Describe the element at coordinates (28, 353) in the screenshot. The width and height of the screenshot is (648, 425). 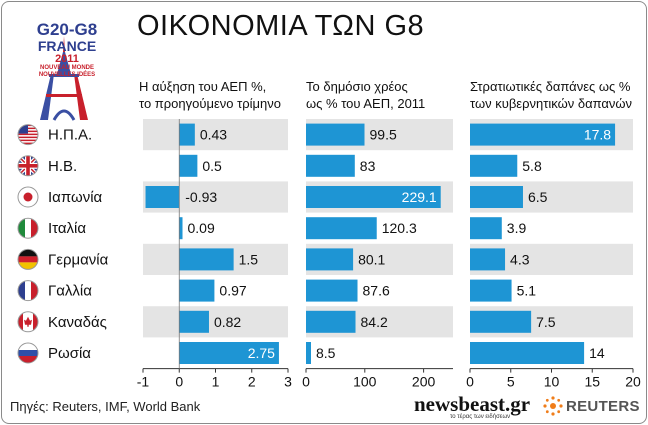
I see `russia-flag-icon` at that location.